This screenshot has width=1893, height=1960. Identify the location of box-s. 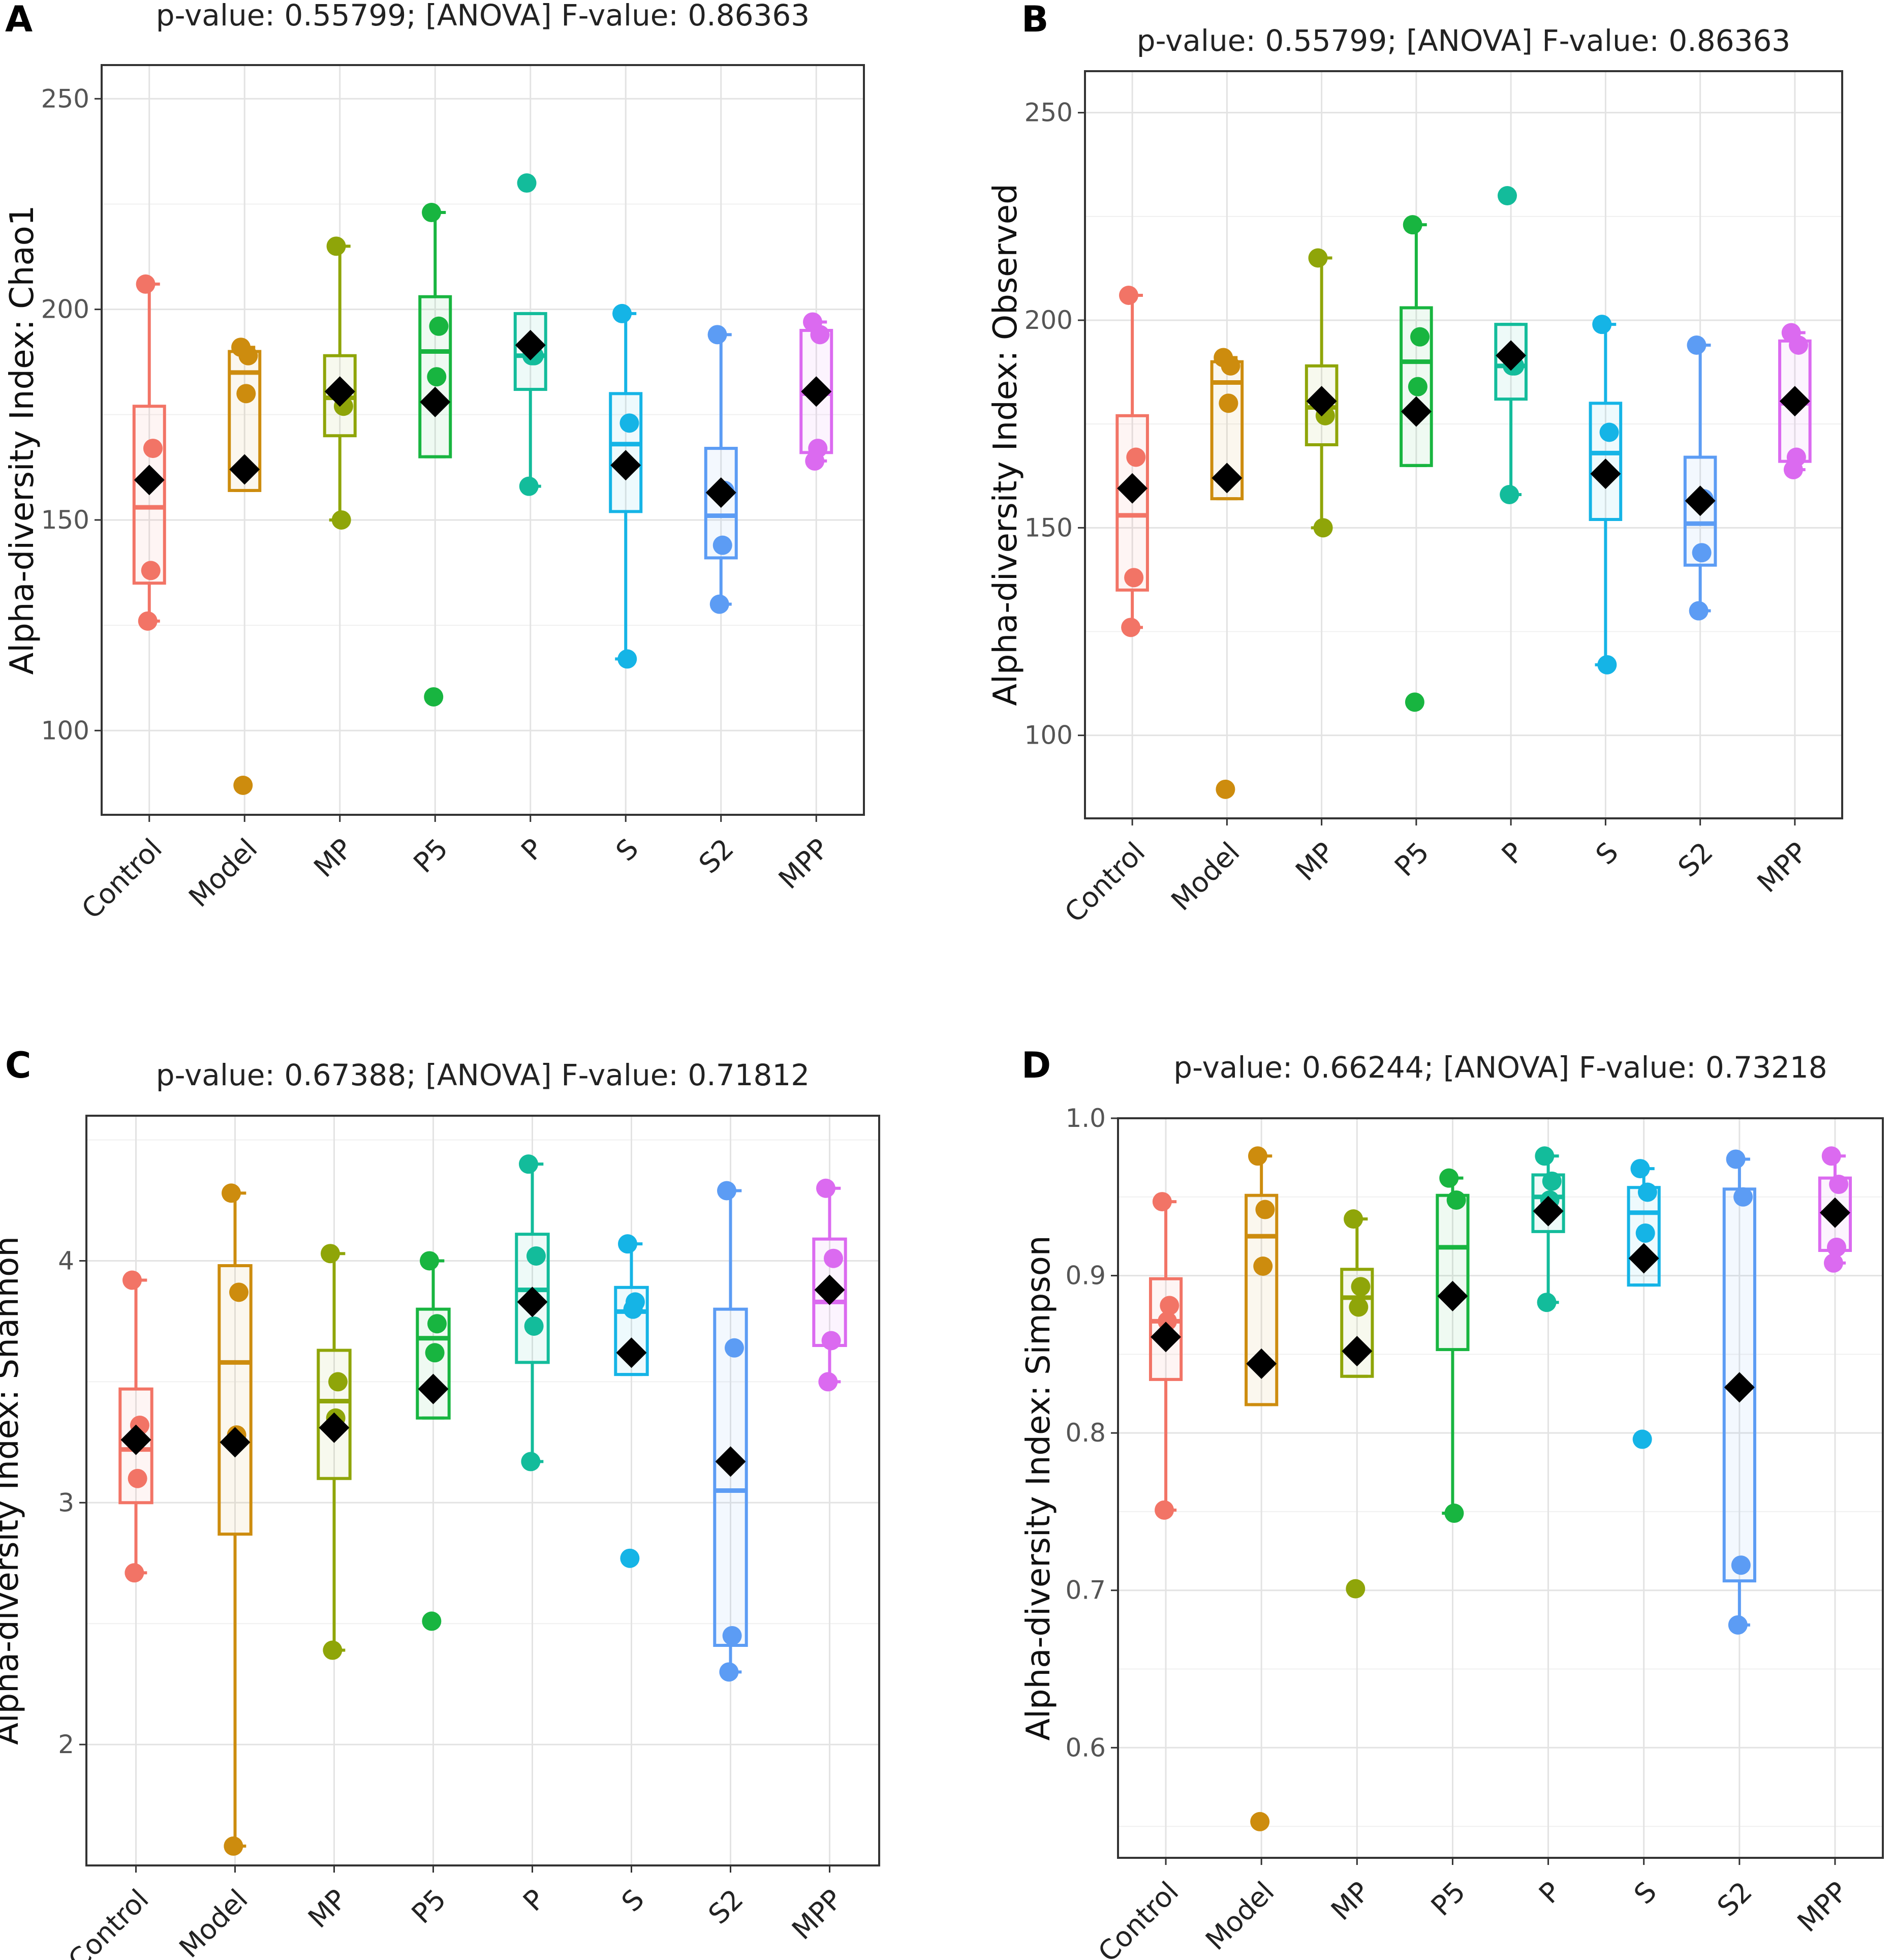
(1644, 1304).